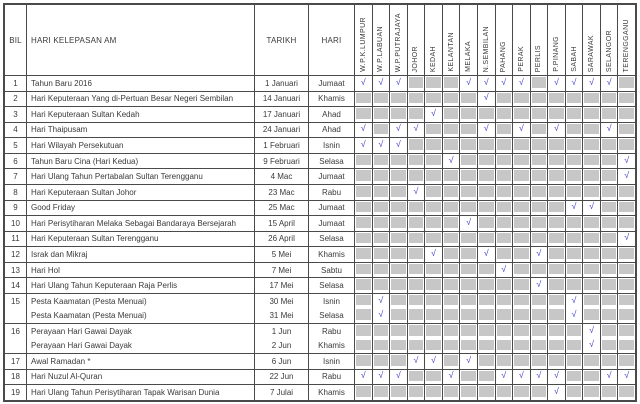 Image resolution: width=640 pixels, height=404 pixels. I want to click on na-cell-perlis, so click(538, 361).